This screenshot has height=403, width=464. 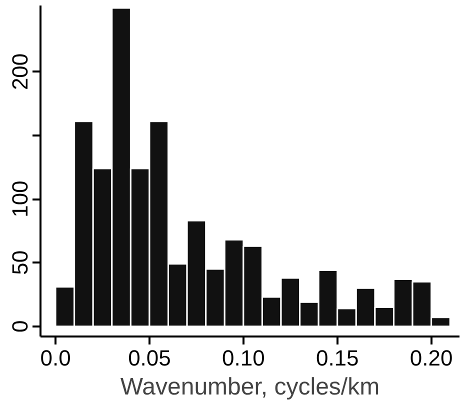 I want to click on y-tick-label: 200, so click(x=20, y=71).